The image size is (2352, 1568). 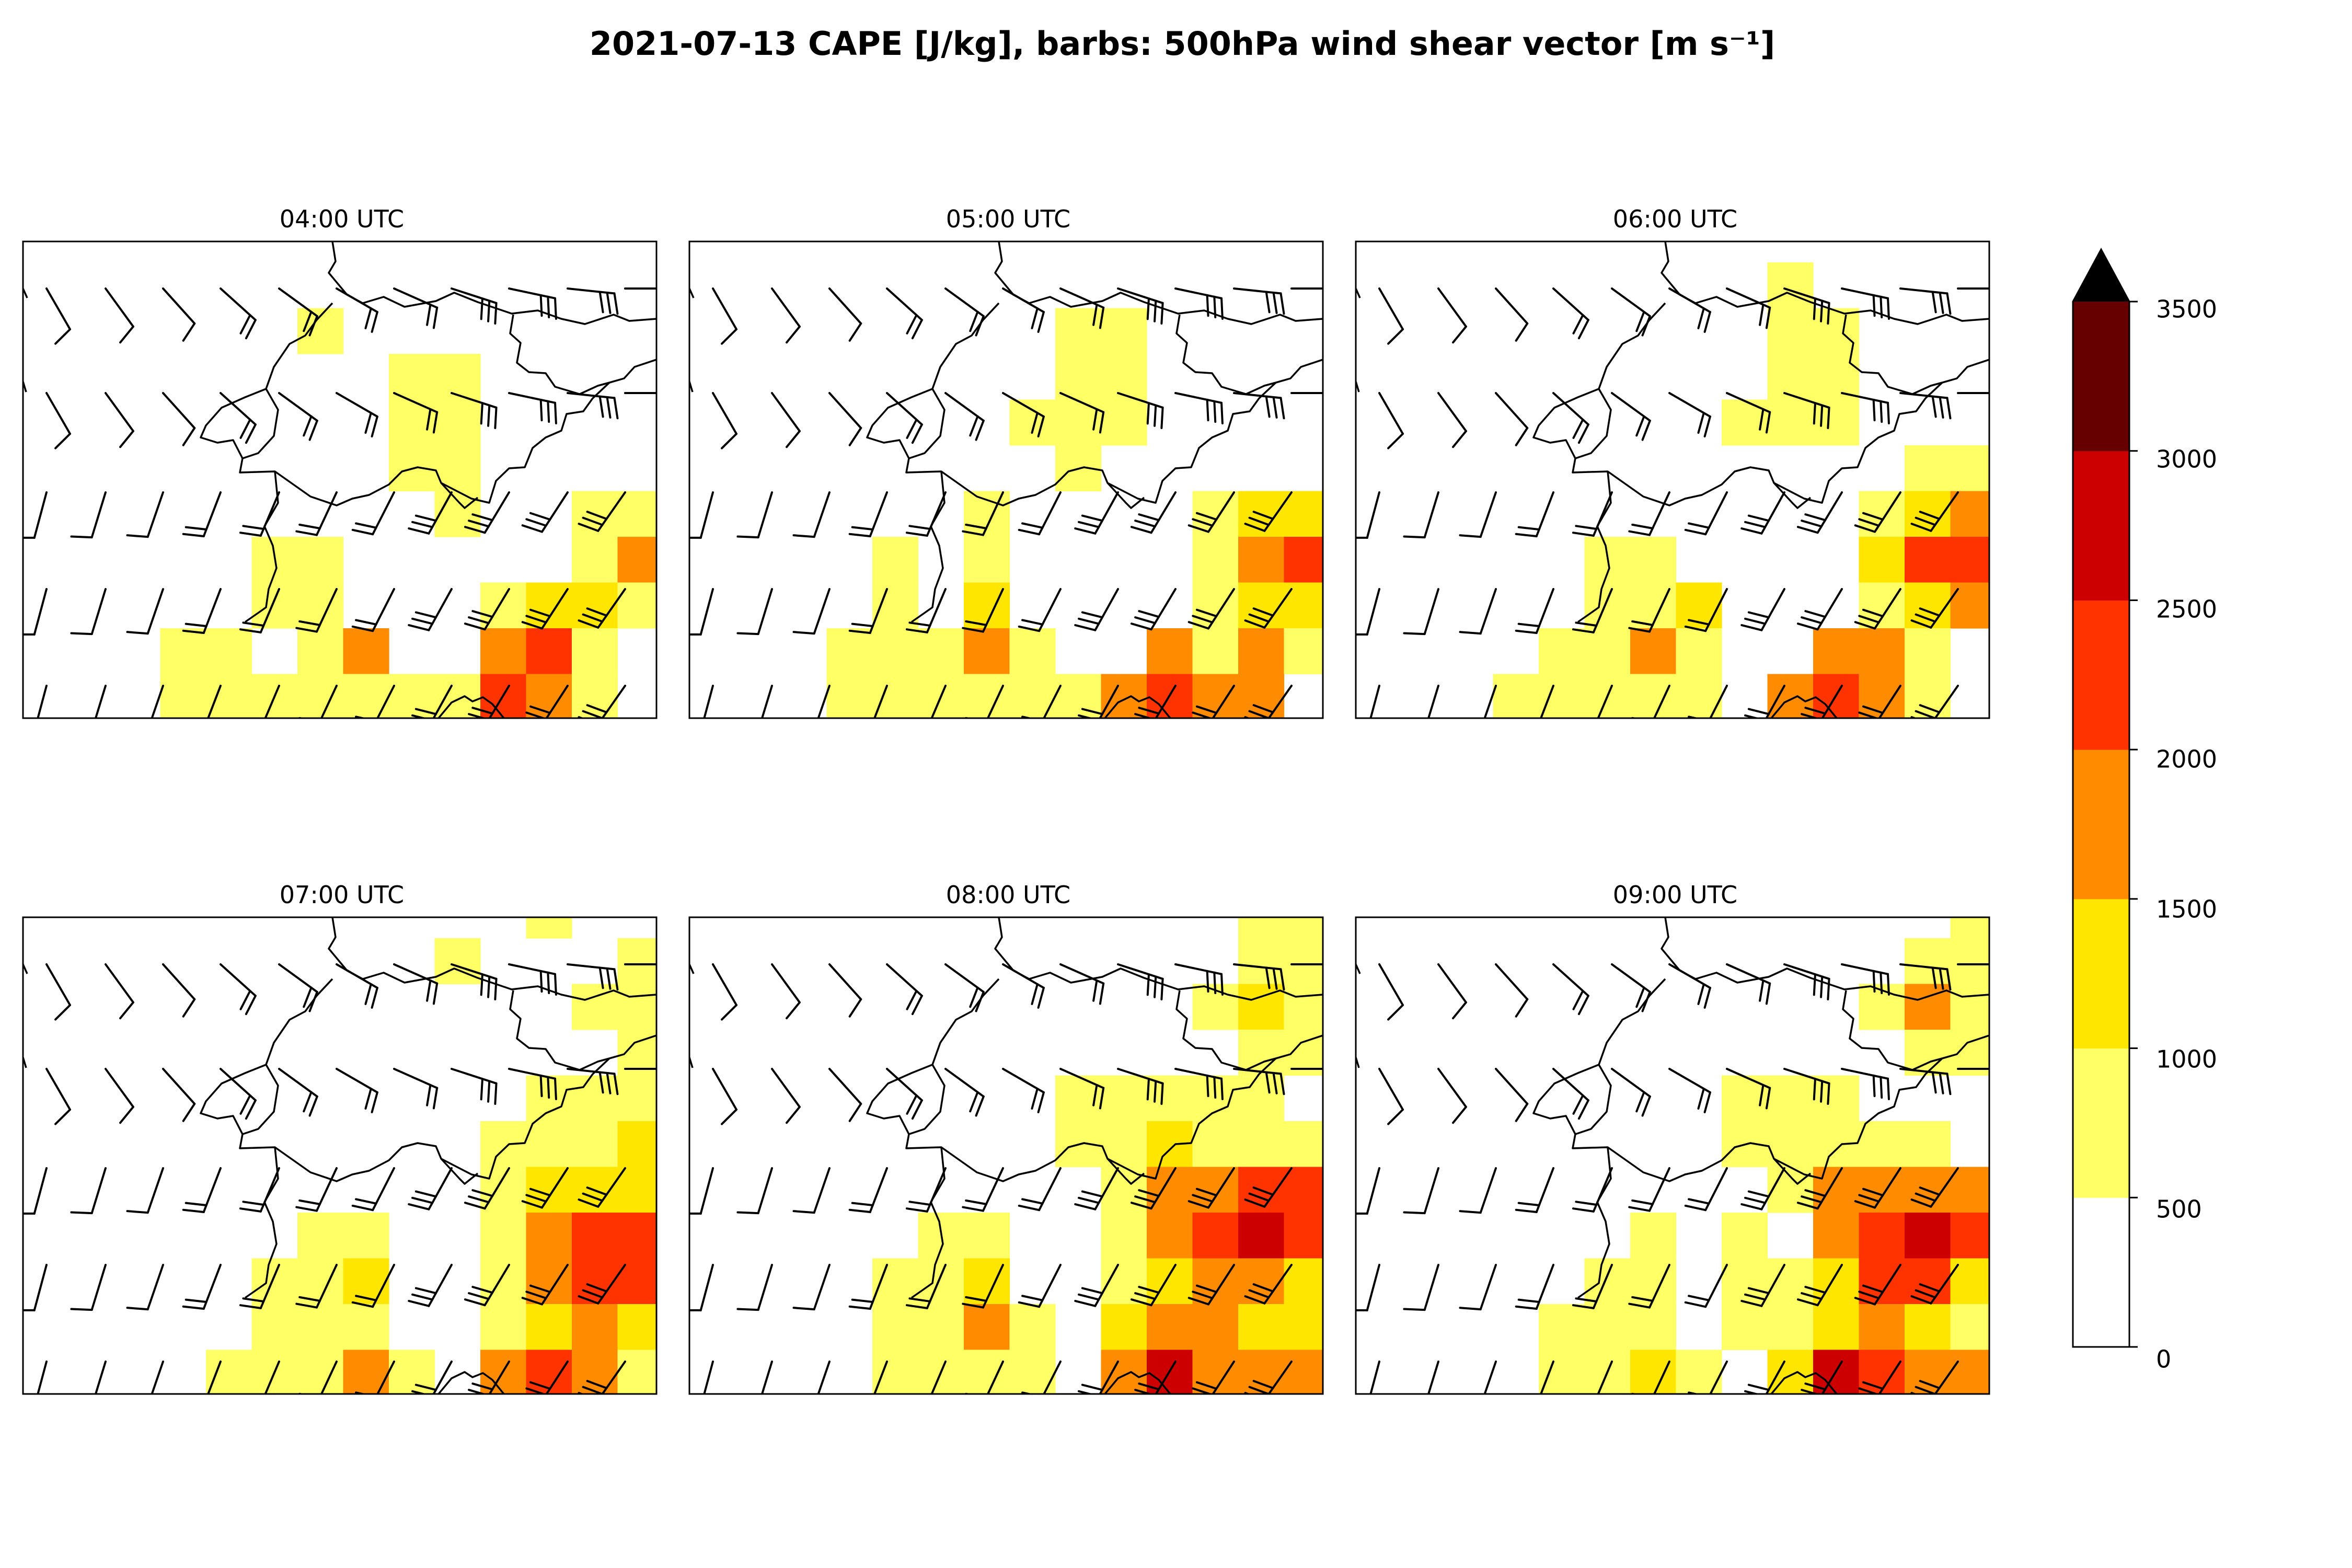 I want to click on colorbar-tick-label: 1000, so click(x=2186, y=1059).